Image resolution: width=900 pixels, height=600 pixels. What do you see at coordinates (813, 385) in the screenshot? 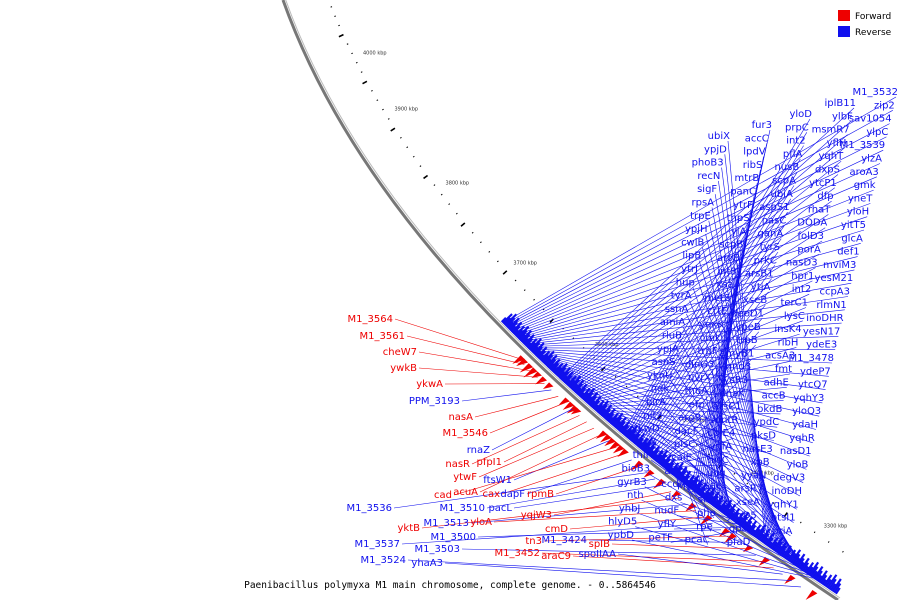
I see `reverse-gene-label: ytcQ7` at bounding box center [813, 385].